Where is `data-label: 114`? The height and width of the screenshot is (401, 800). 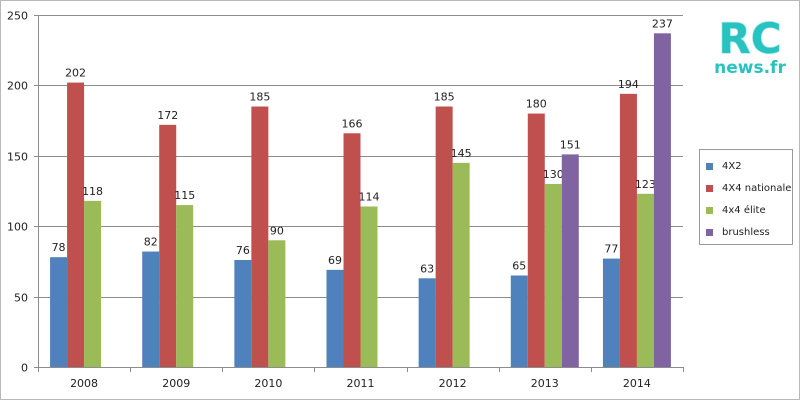
data-label: 114 is located at coordinates (369, 196).